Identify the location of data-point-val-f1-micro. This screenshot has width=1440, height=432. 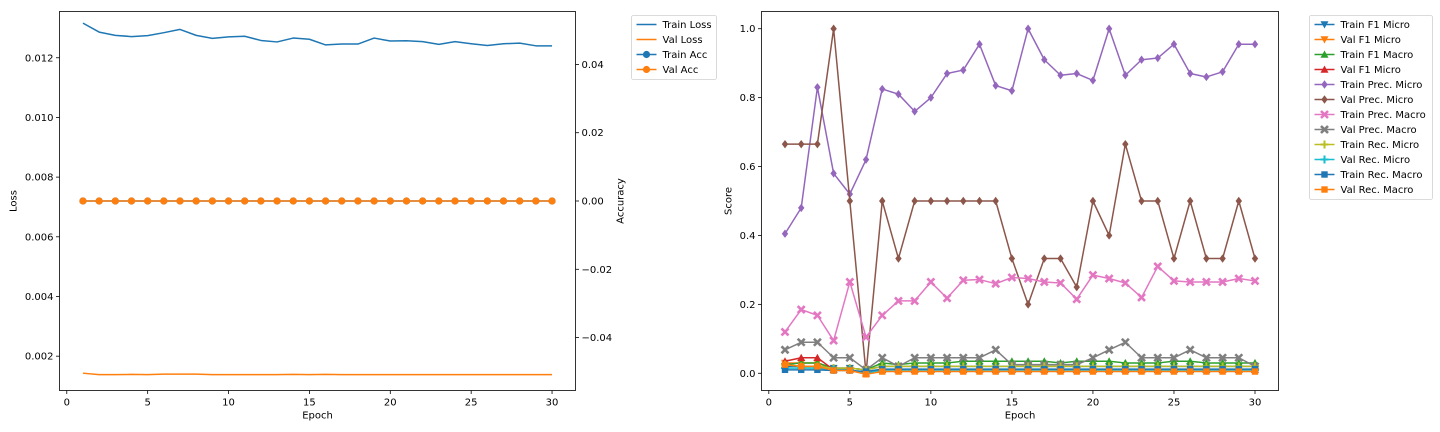
(801, 357).